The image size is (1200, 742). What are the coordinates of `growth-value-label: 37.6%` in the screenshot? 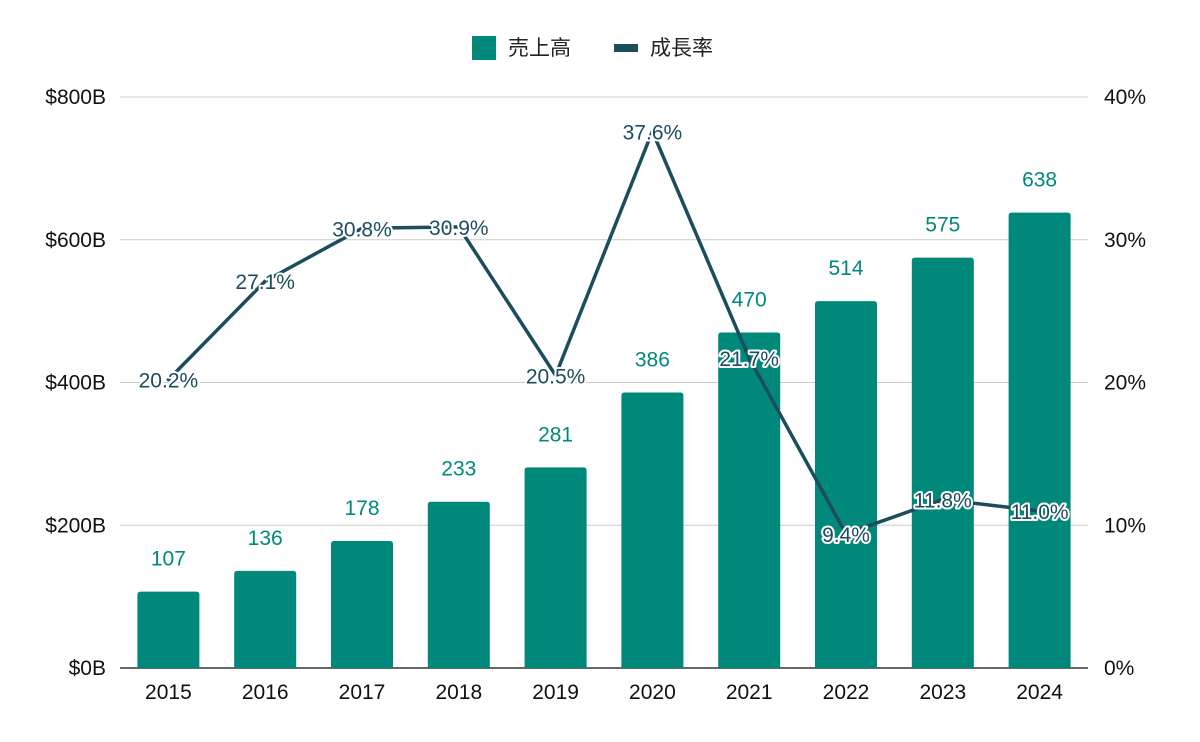 It's located at (653, 132).